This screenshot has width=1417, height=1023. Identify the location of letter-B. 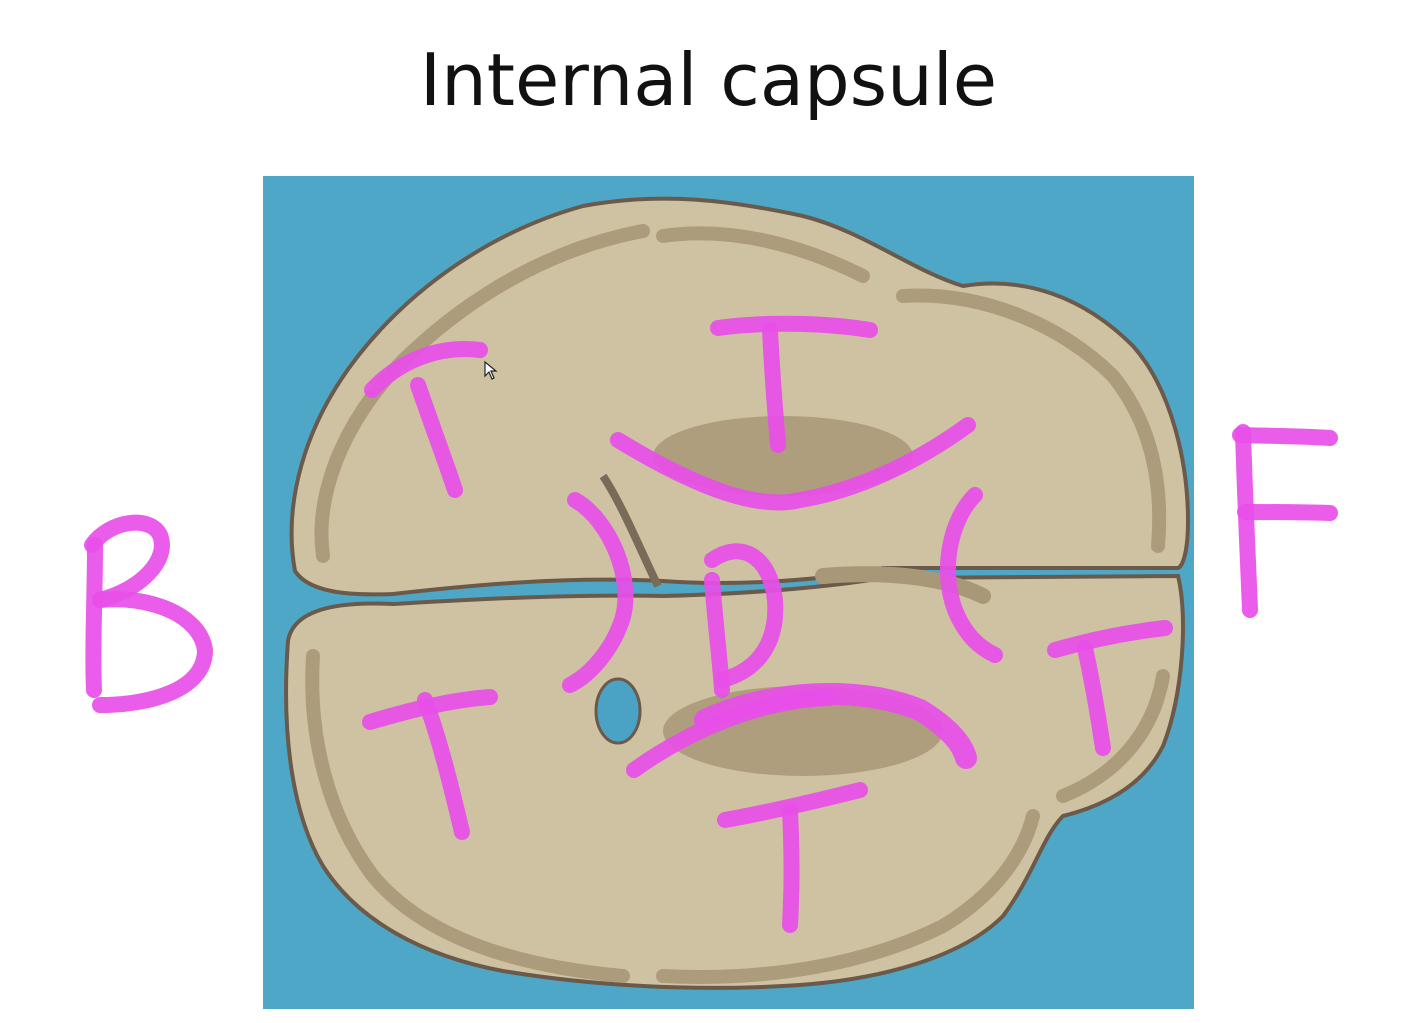
(148, 613).